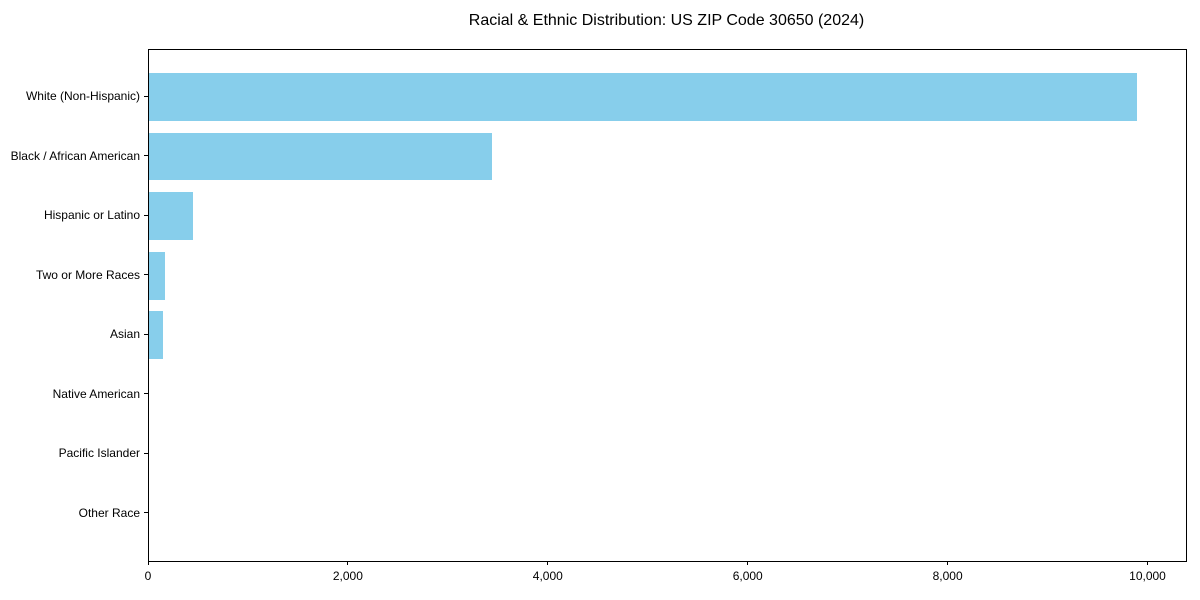  What do you see at coordinates (547, 576) in the screenshot?
I see `x-axis-tick-label: 4,000` at bounding box center [547, 576].